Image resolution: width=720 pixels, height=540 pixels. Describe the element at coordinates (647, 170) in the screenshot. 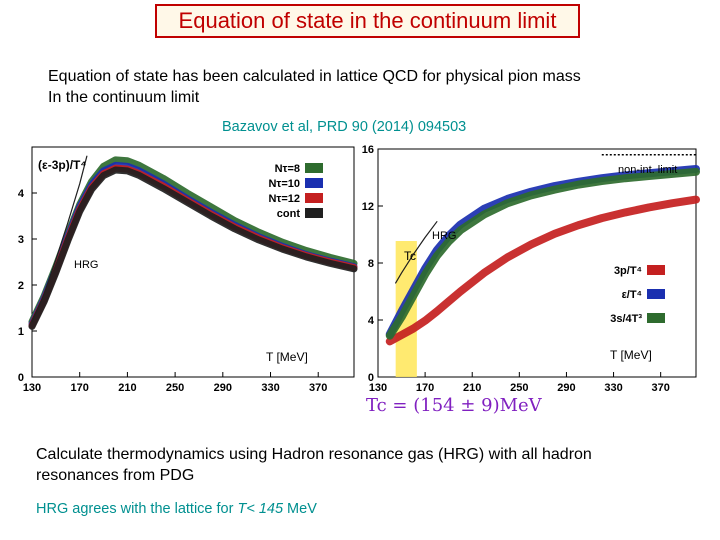

I see `noninteracting-label: non-int. limit` at that location.